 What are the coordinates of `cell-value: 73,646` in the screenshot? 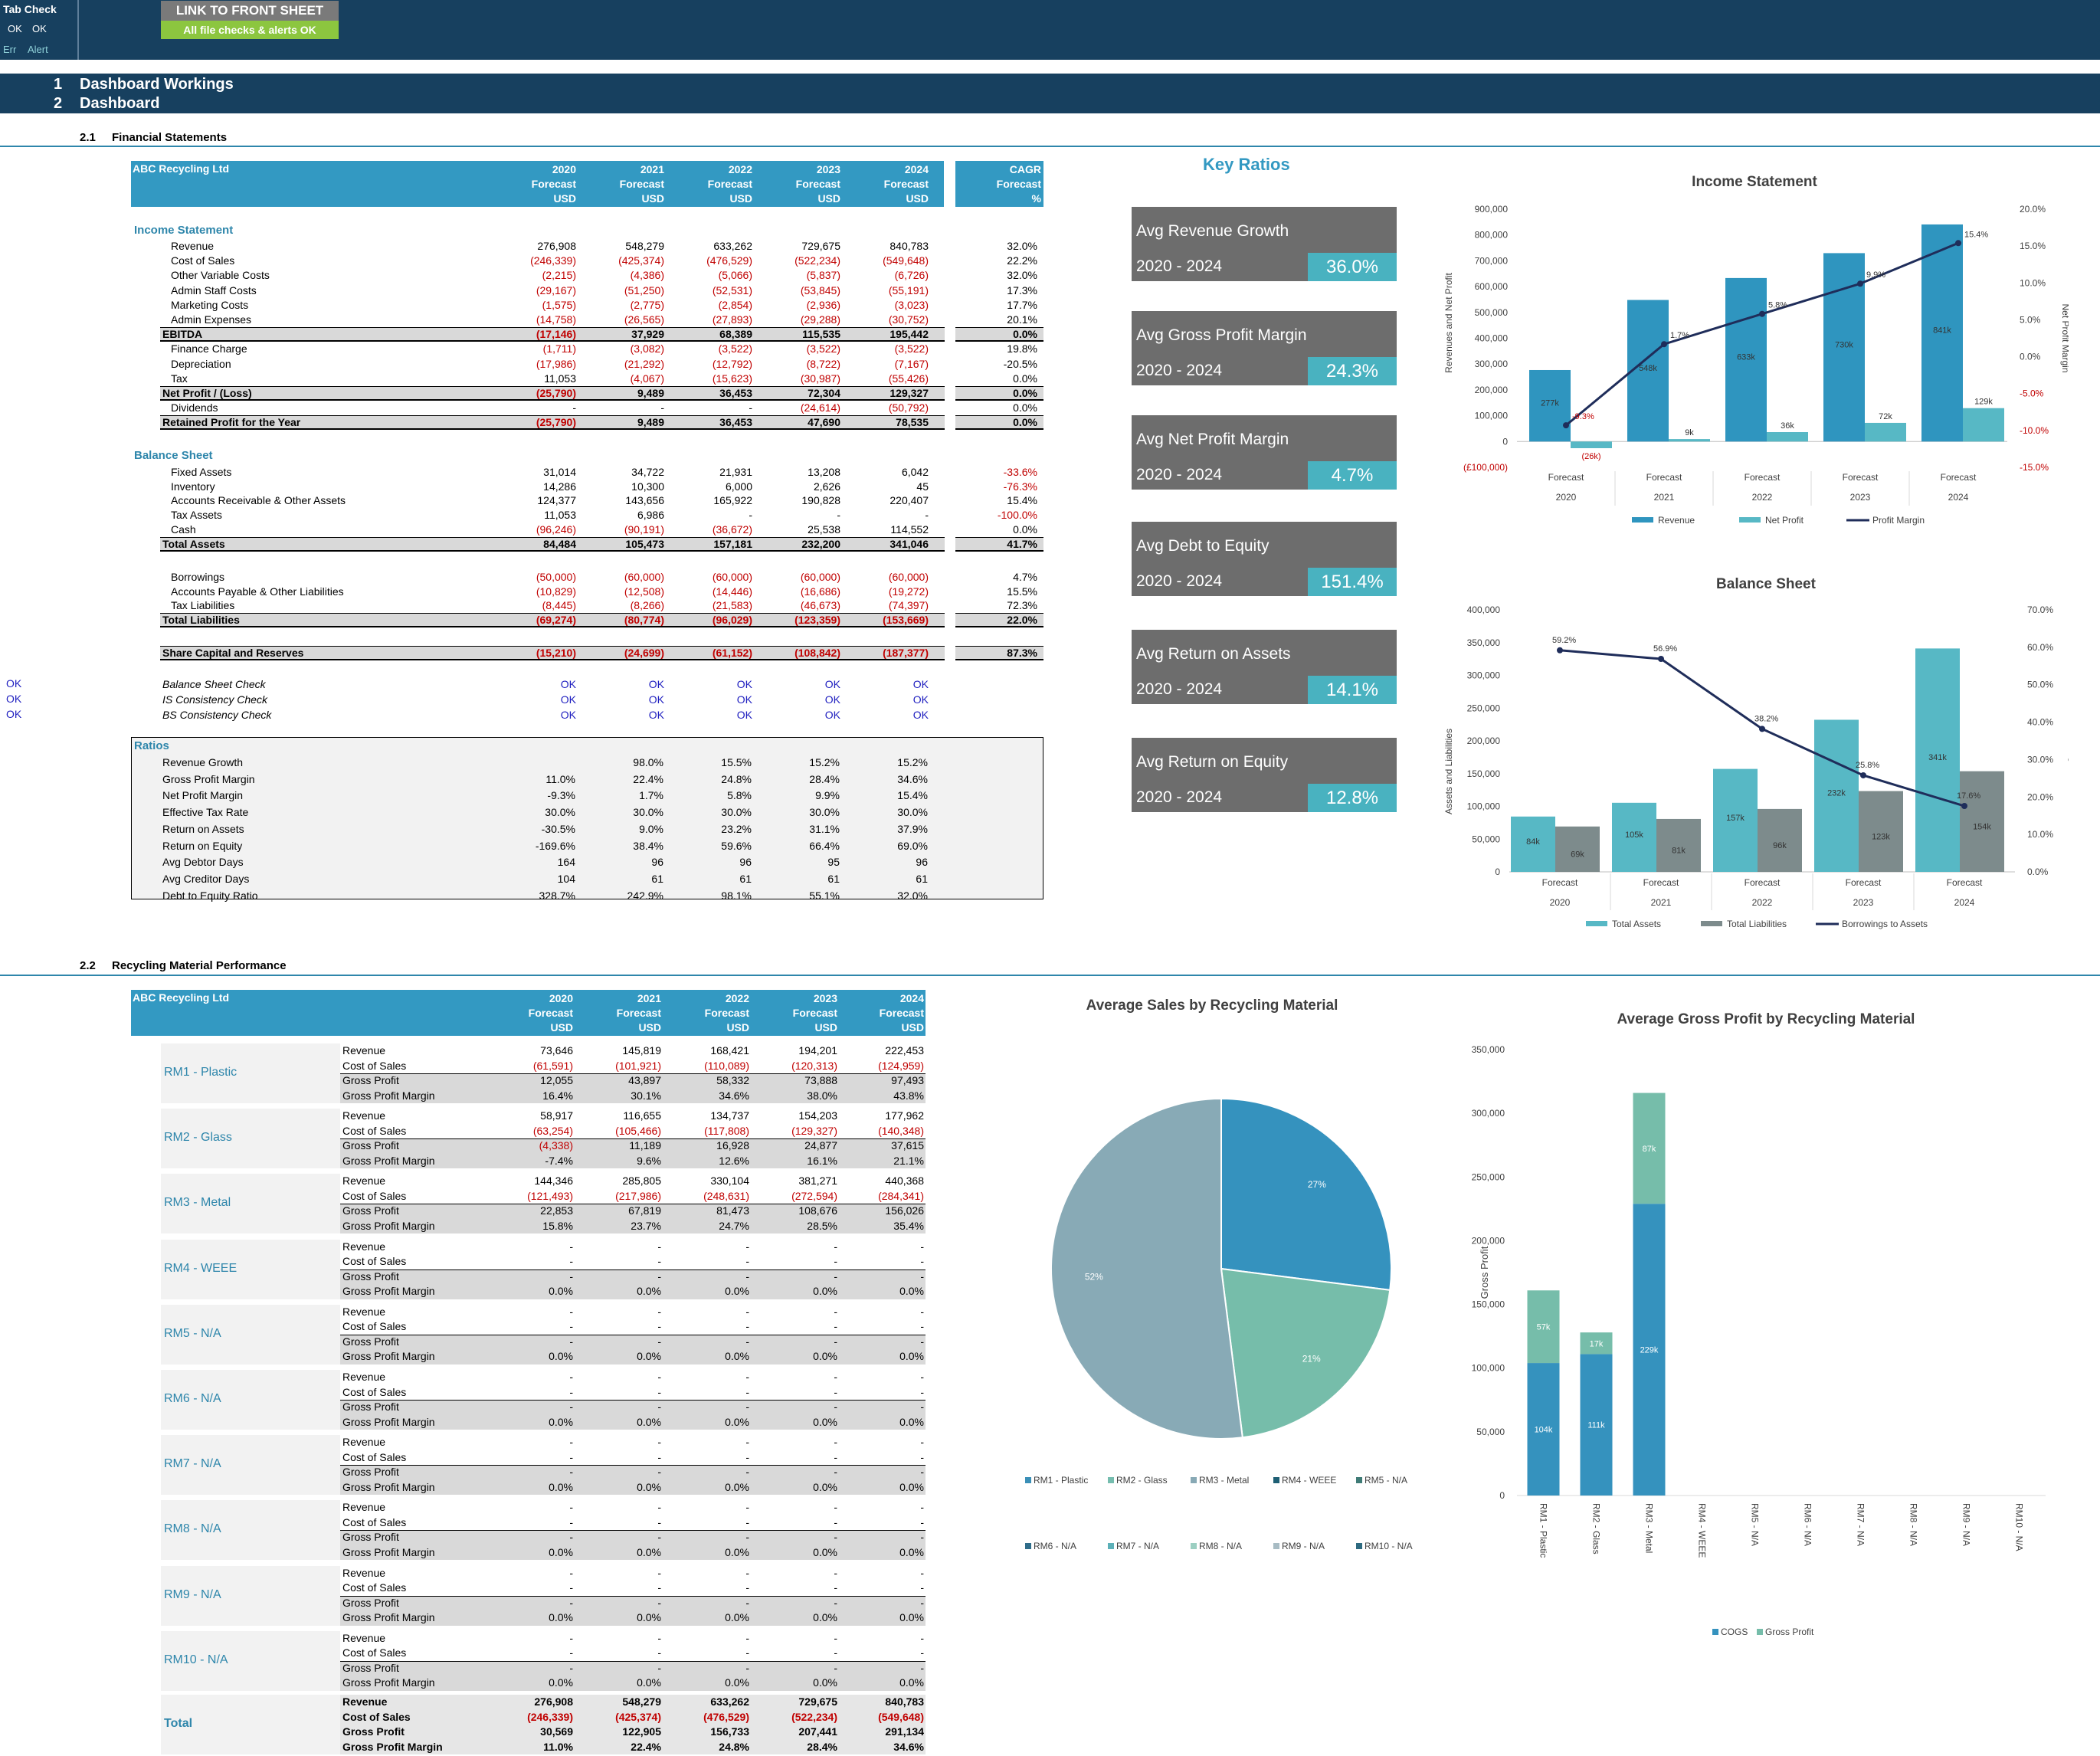 It's located at (556, 1050).